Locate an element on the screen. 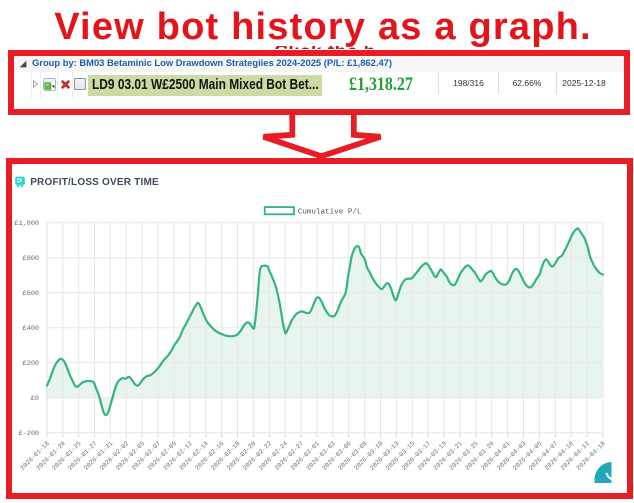 The width and height of the screenshot is (634, 503). svg-text: £400 is located at coordinates (31, 329).